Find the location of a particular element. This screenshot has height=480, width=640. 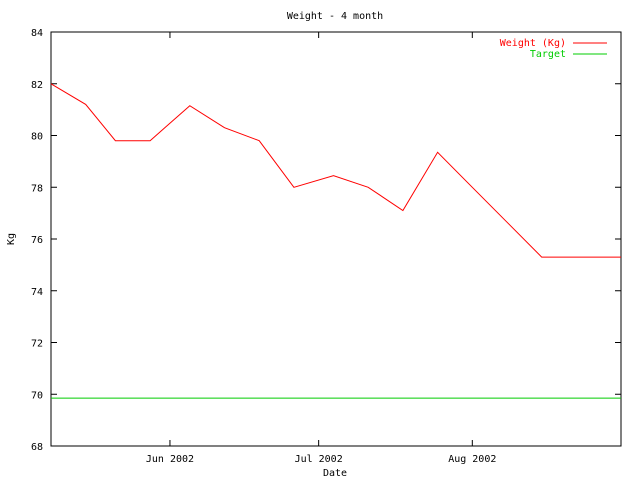

y-tick-label: 72 is located at coordinates (37, 344).